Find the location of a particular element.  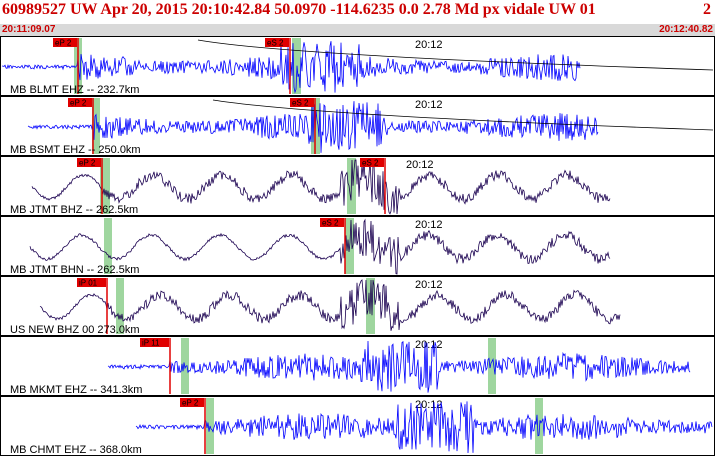

station-label: MB BLMT EHZ -- 232.7km is located at coordinates (74, 90).